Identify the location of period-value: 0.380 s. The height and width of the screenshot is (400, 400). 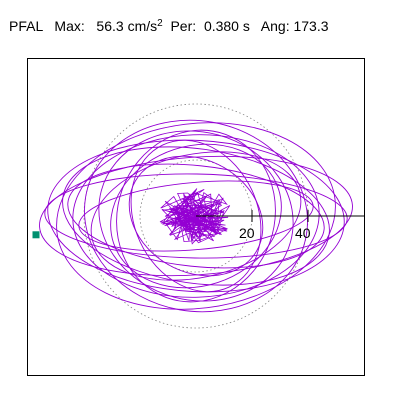
(226, 26).